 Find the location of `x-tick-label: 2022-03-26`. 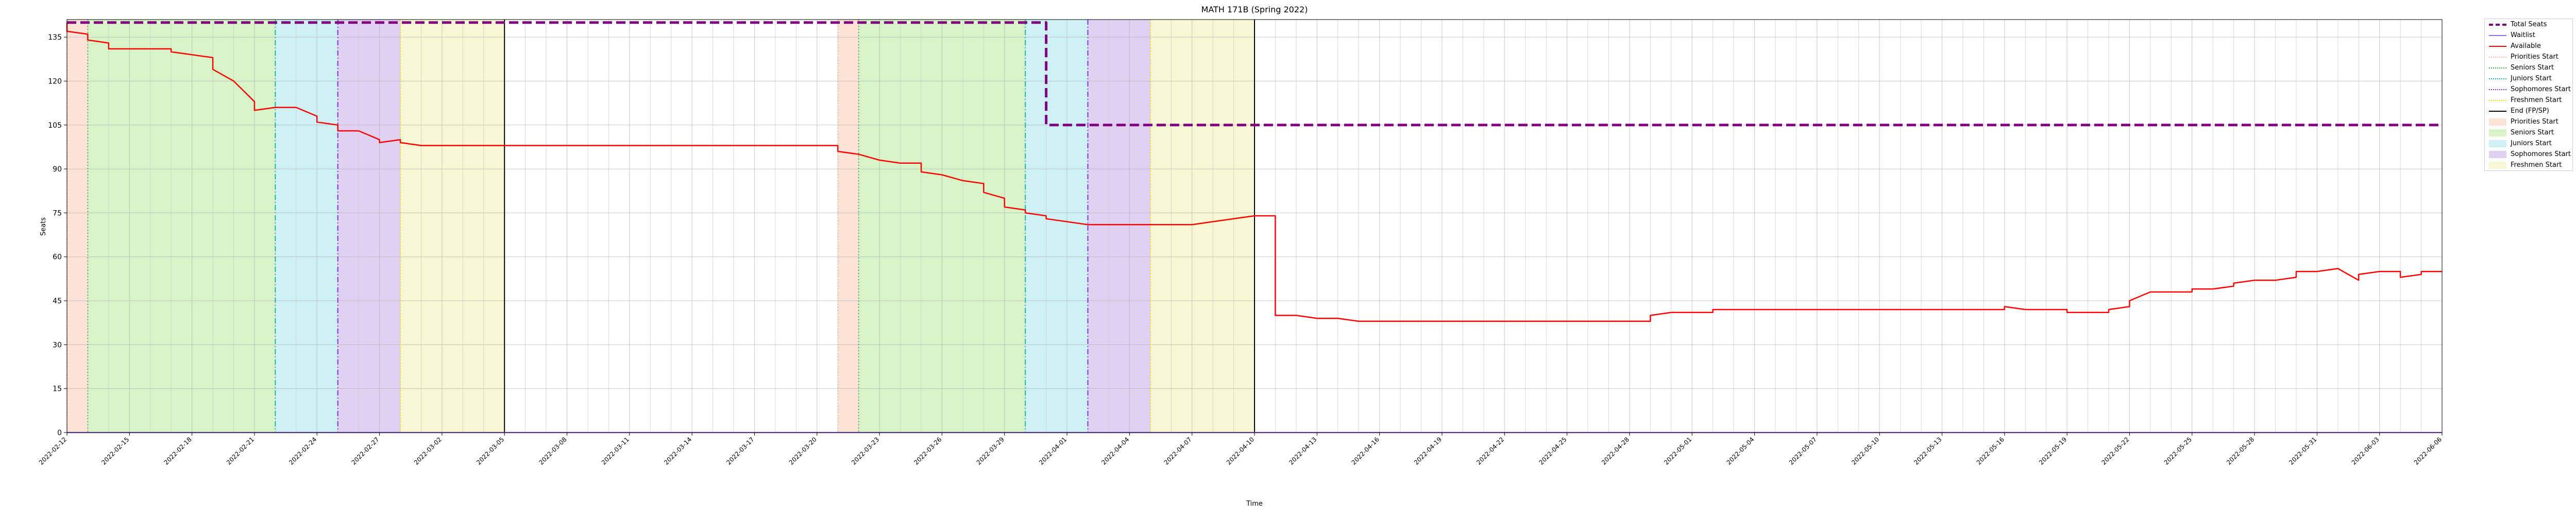

x-tick-label: 2022-03-26 is located at coordinates (927, 451).